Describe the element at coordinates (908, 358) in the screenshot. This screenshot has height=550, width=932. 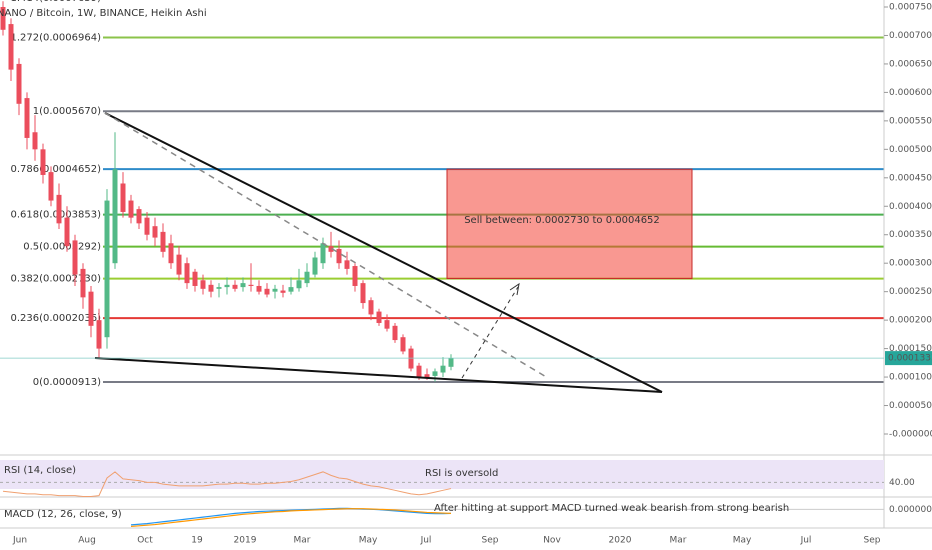
I see `last-price-box` at that location.